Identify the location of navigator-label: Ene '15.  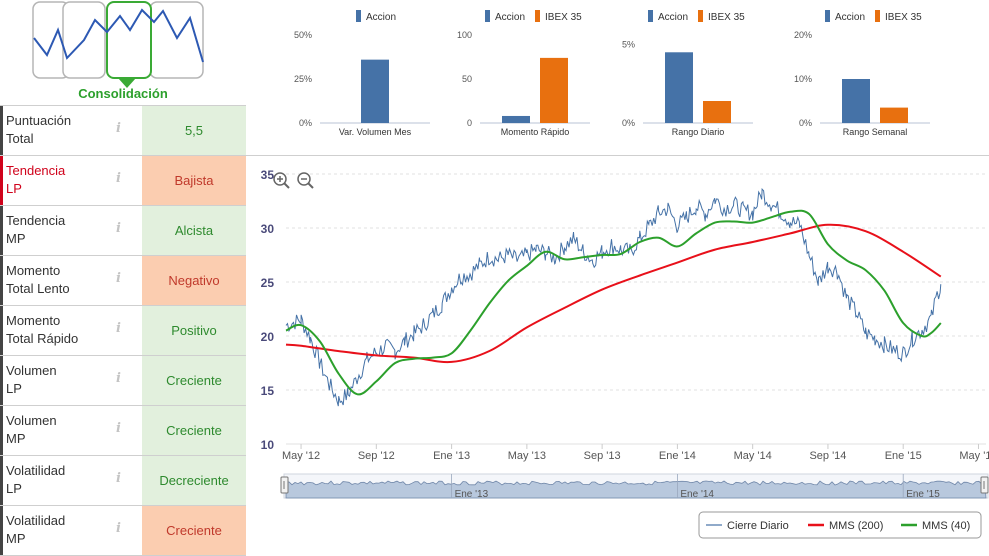
(923, 494).